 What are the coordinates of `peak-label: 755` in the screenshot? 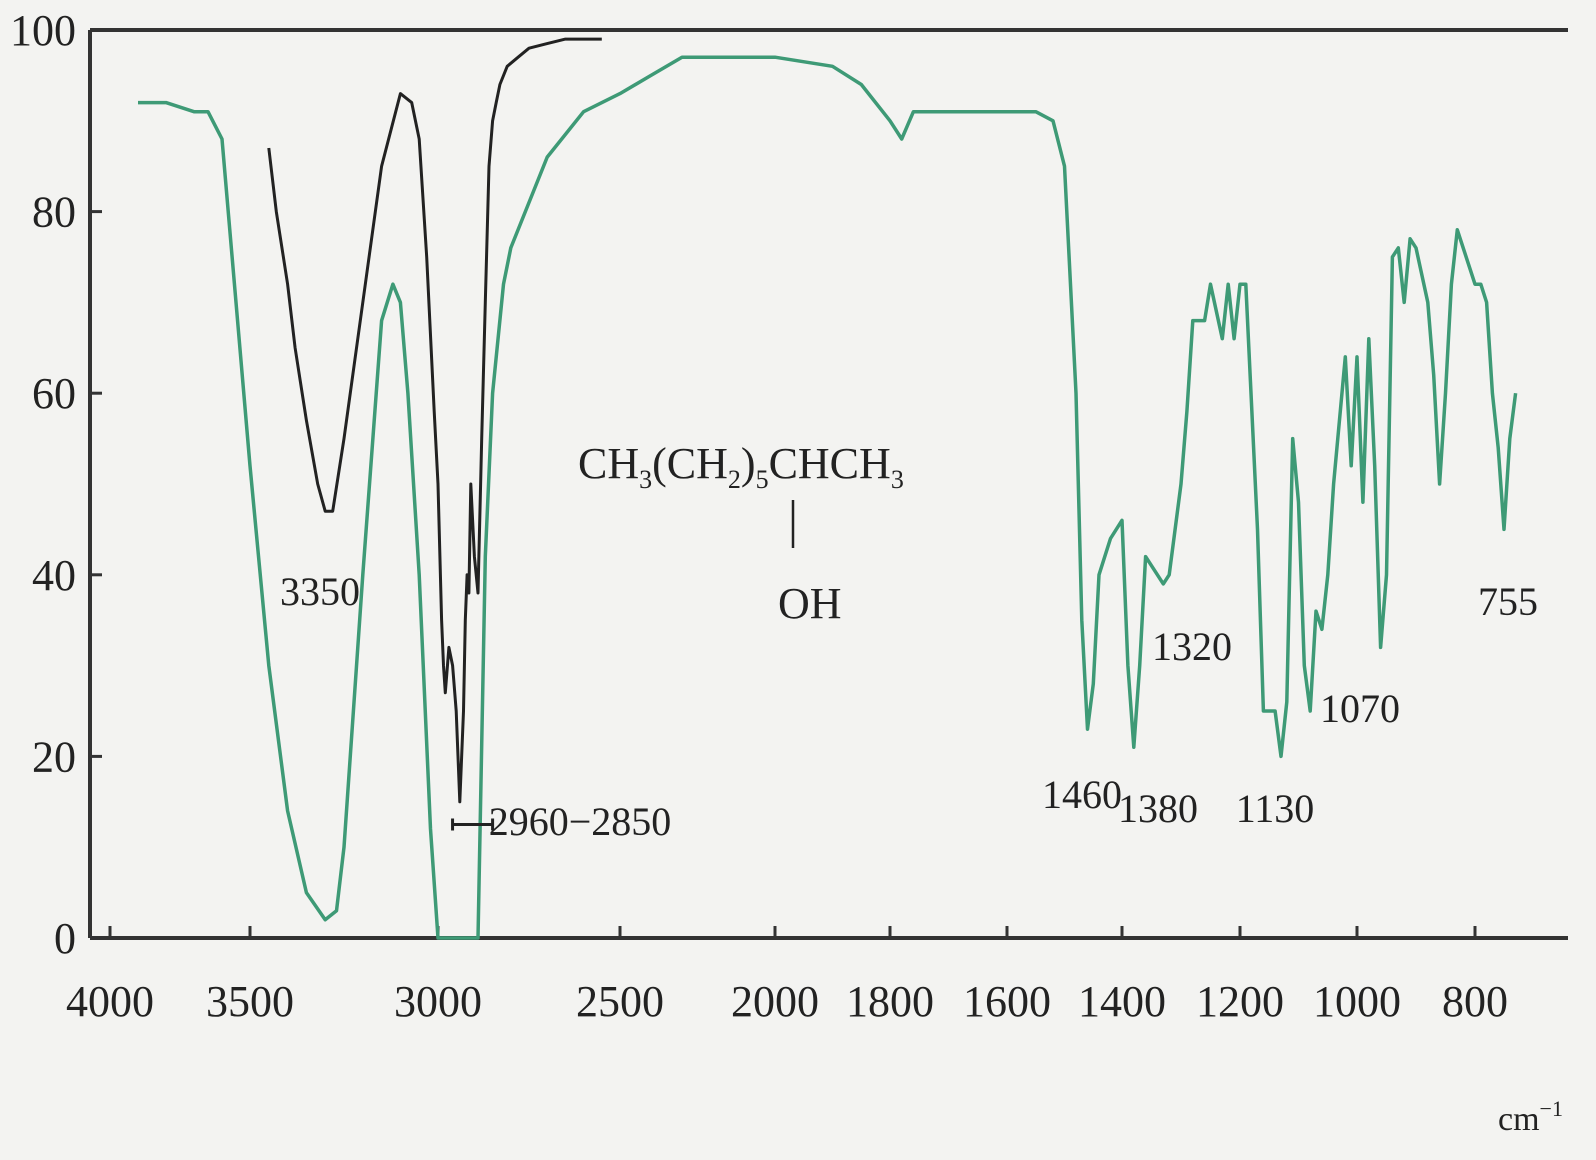 It's located at (1508, 601).